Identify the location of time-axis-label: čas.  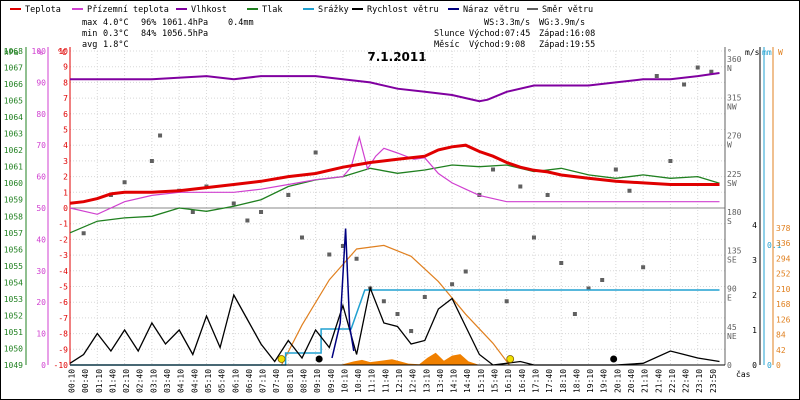
(743, 374).